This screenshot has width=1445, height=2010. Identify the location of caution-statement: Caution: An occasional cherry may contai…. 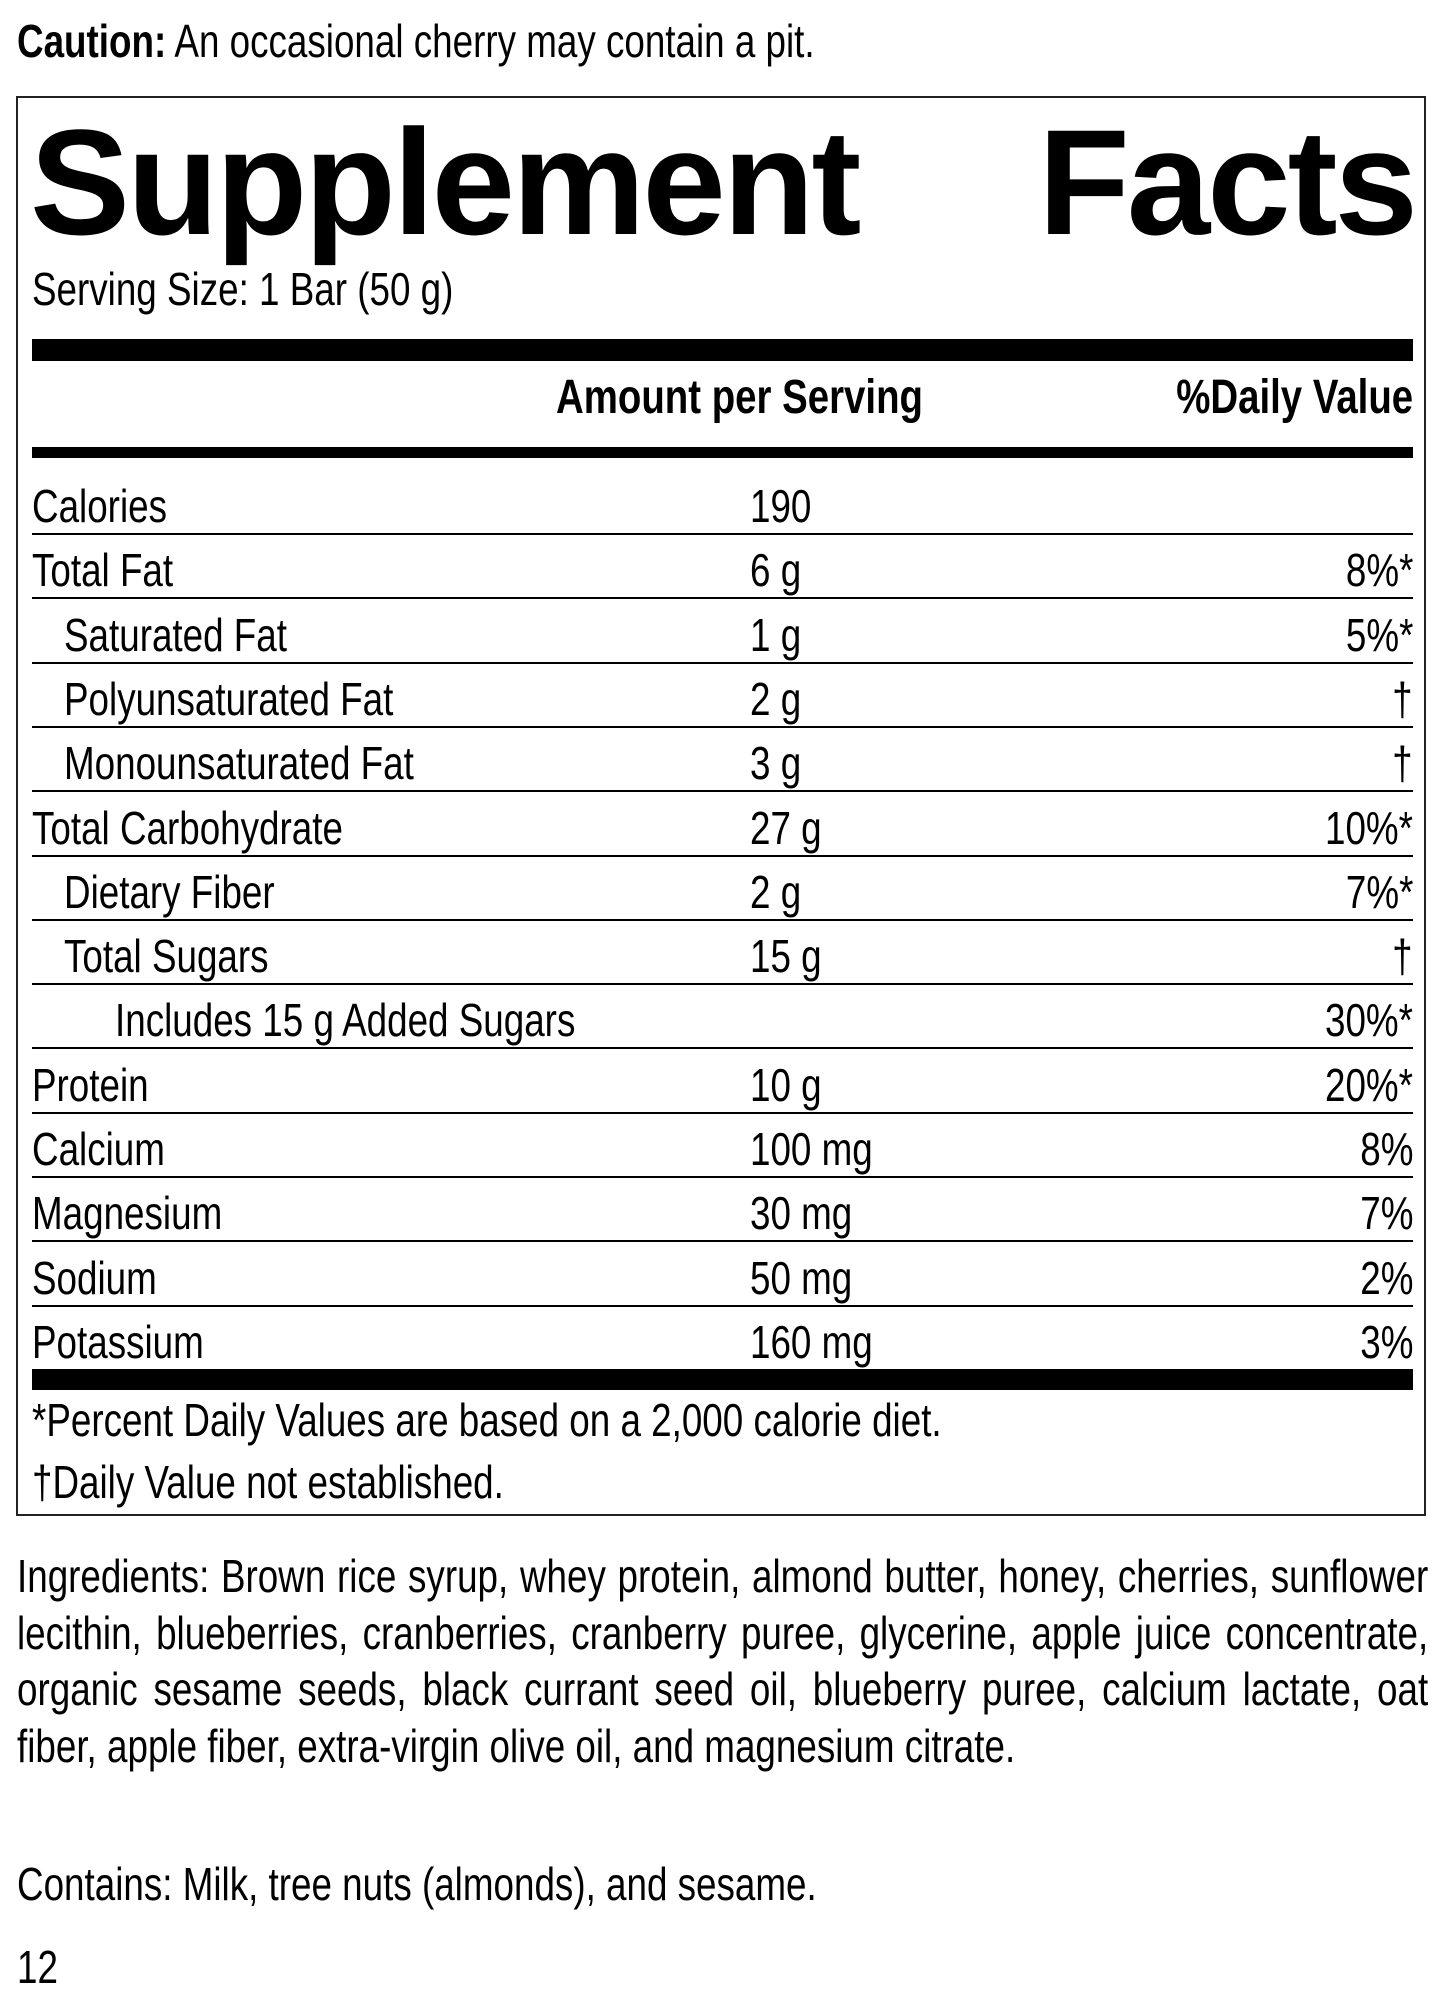
(416, 41).